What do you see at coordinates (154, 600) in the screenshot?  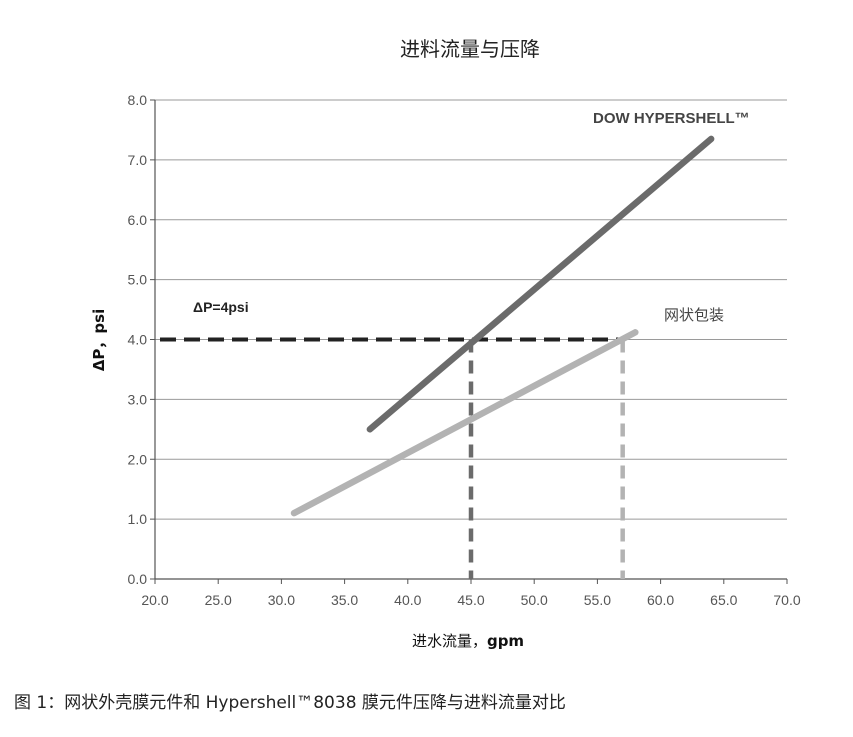 I see `x-tick-label-0: 20.0` at bounding box center [154, 600].